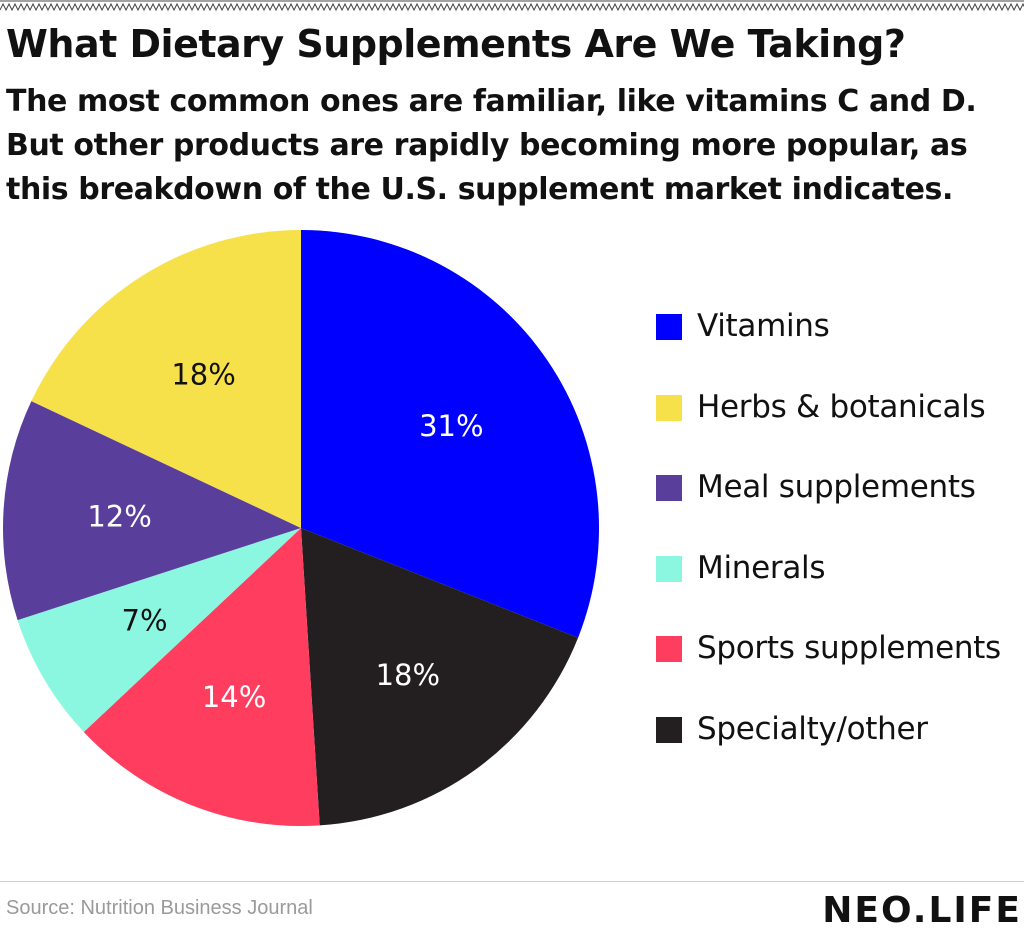  What do you see at coordinates (761, 567) in the screenshot?
I see `legend-label-minerals: Minerals` at bounding box center [761, 567].